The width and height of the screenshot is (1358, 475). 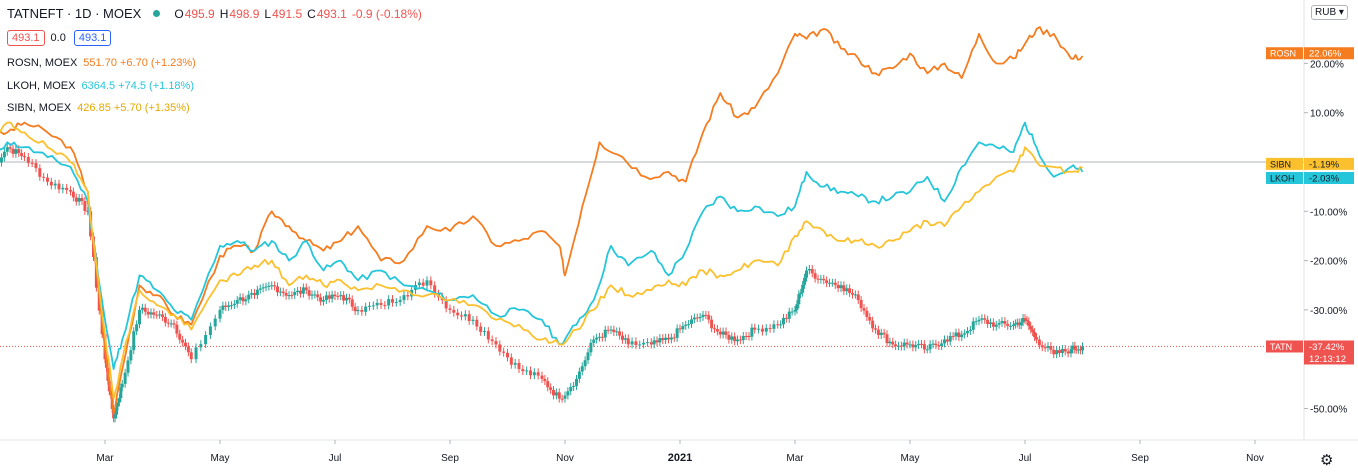 What do you see at coordinates (101, 63) in the screenshot?
I see `legend-item-rosn: ROSN, MOEX 551.70 +6.70 (+1.23%)` at bounding box center [101, 63].